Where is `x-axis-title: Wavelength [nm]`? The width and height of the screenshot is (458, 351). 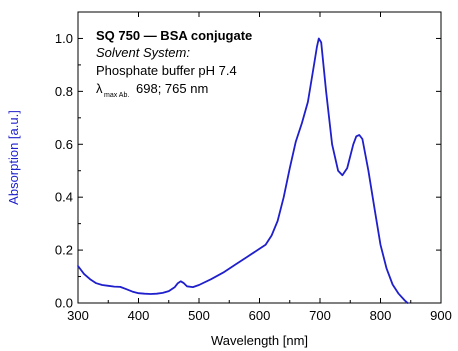 x-axis-title: Wavelength [nm] is located at coordinates (259, 340).